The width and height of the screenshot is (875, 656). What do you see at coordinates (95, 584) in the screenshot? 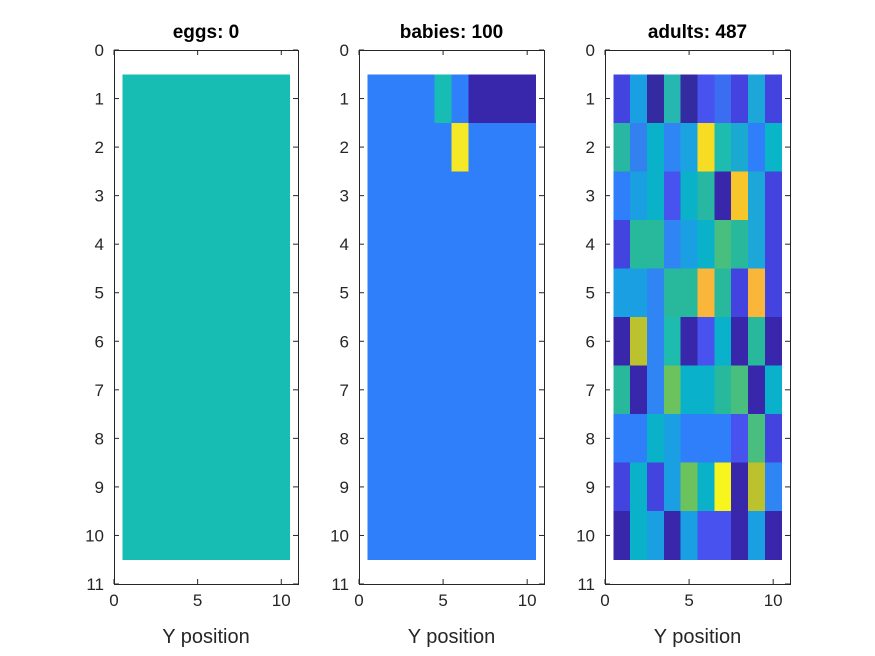
I see `y-tick-label: 11` at bounding box center [95, 584].